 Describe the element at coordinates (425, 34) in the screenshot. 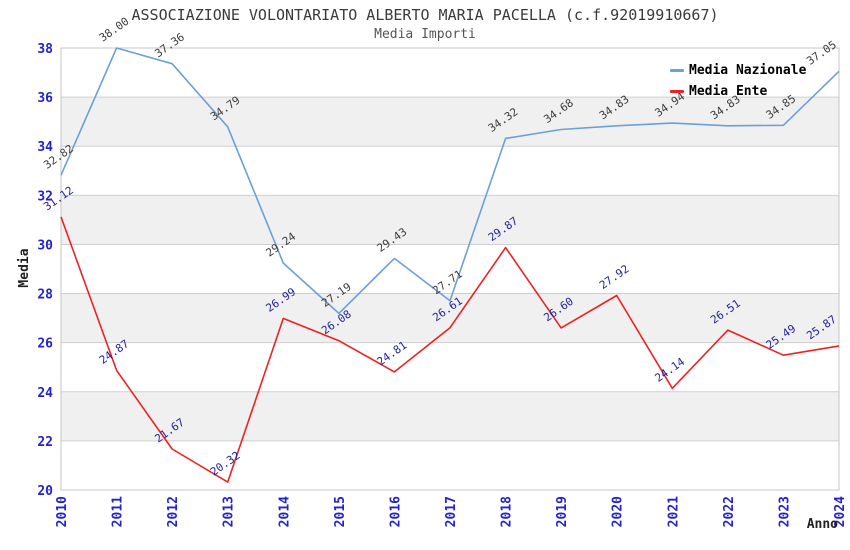

I see `chart-subtitle: Media Importi` at that location.